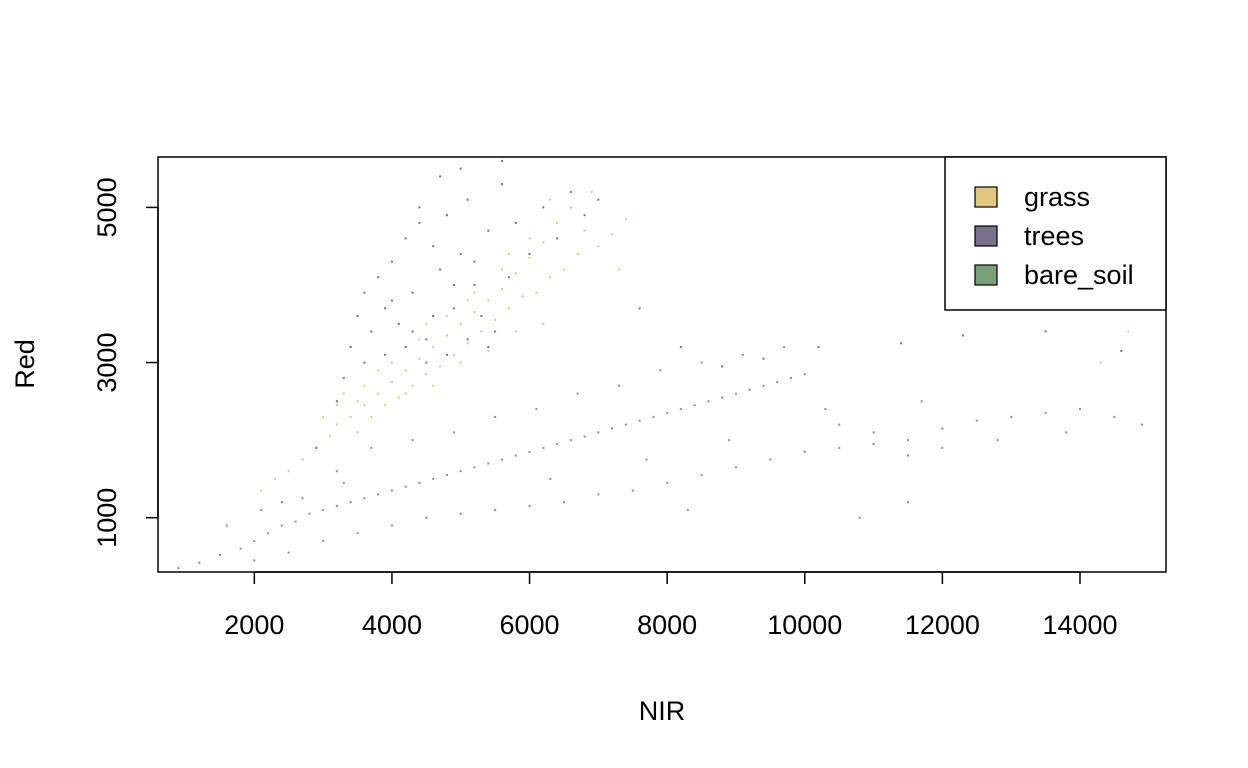  Describe the element at coordinates (530, 625) in the screenshot. I see `x-tick-label: 6000` at that location.